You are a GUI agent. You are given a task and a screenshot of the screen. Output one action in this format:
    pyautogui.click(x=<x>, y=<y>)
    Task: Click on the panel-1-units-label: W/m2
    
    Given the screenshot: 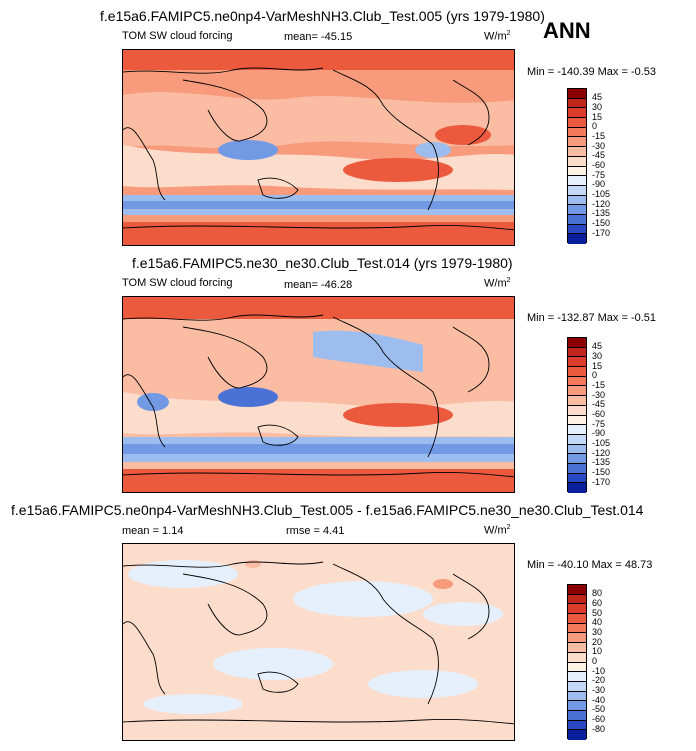 What is the action you would take?
    pyautogui.click(x=497, y=36)
    